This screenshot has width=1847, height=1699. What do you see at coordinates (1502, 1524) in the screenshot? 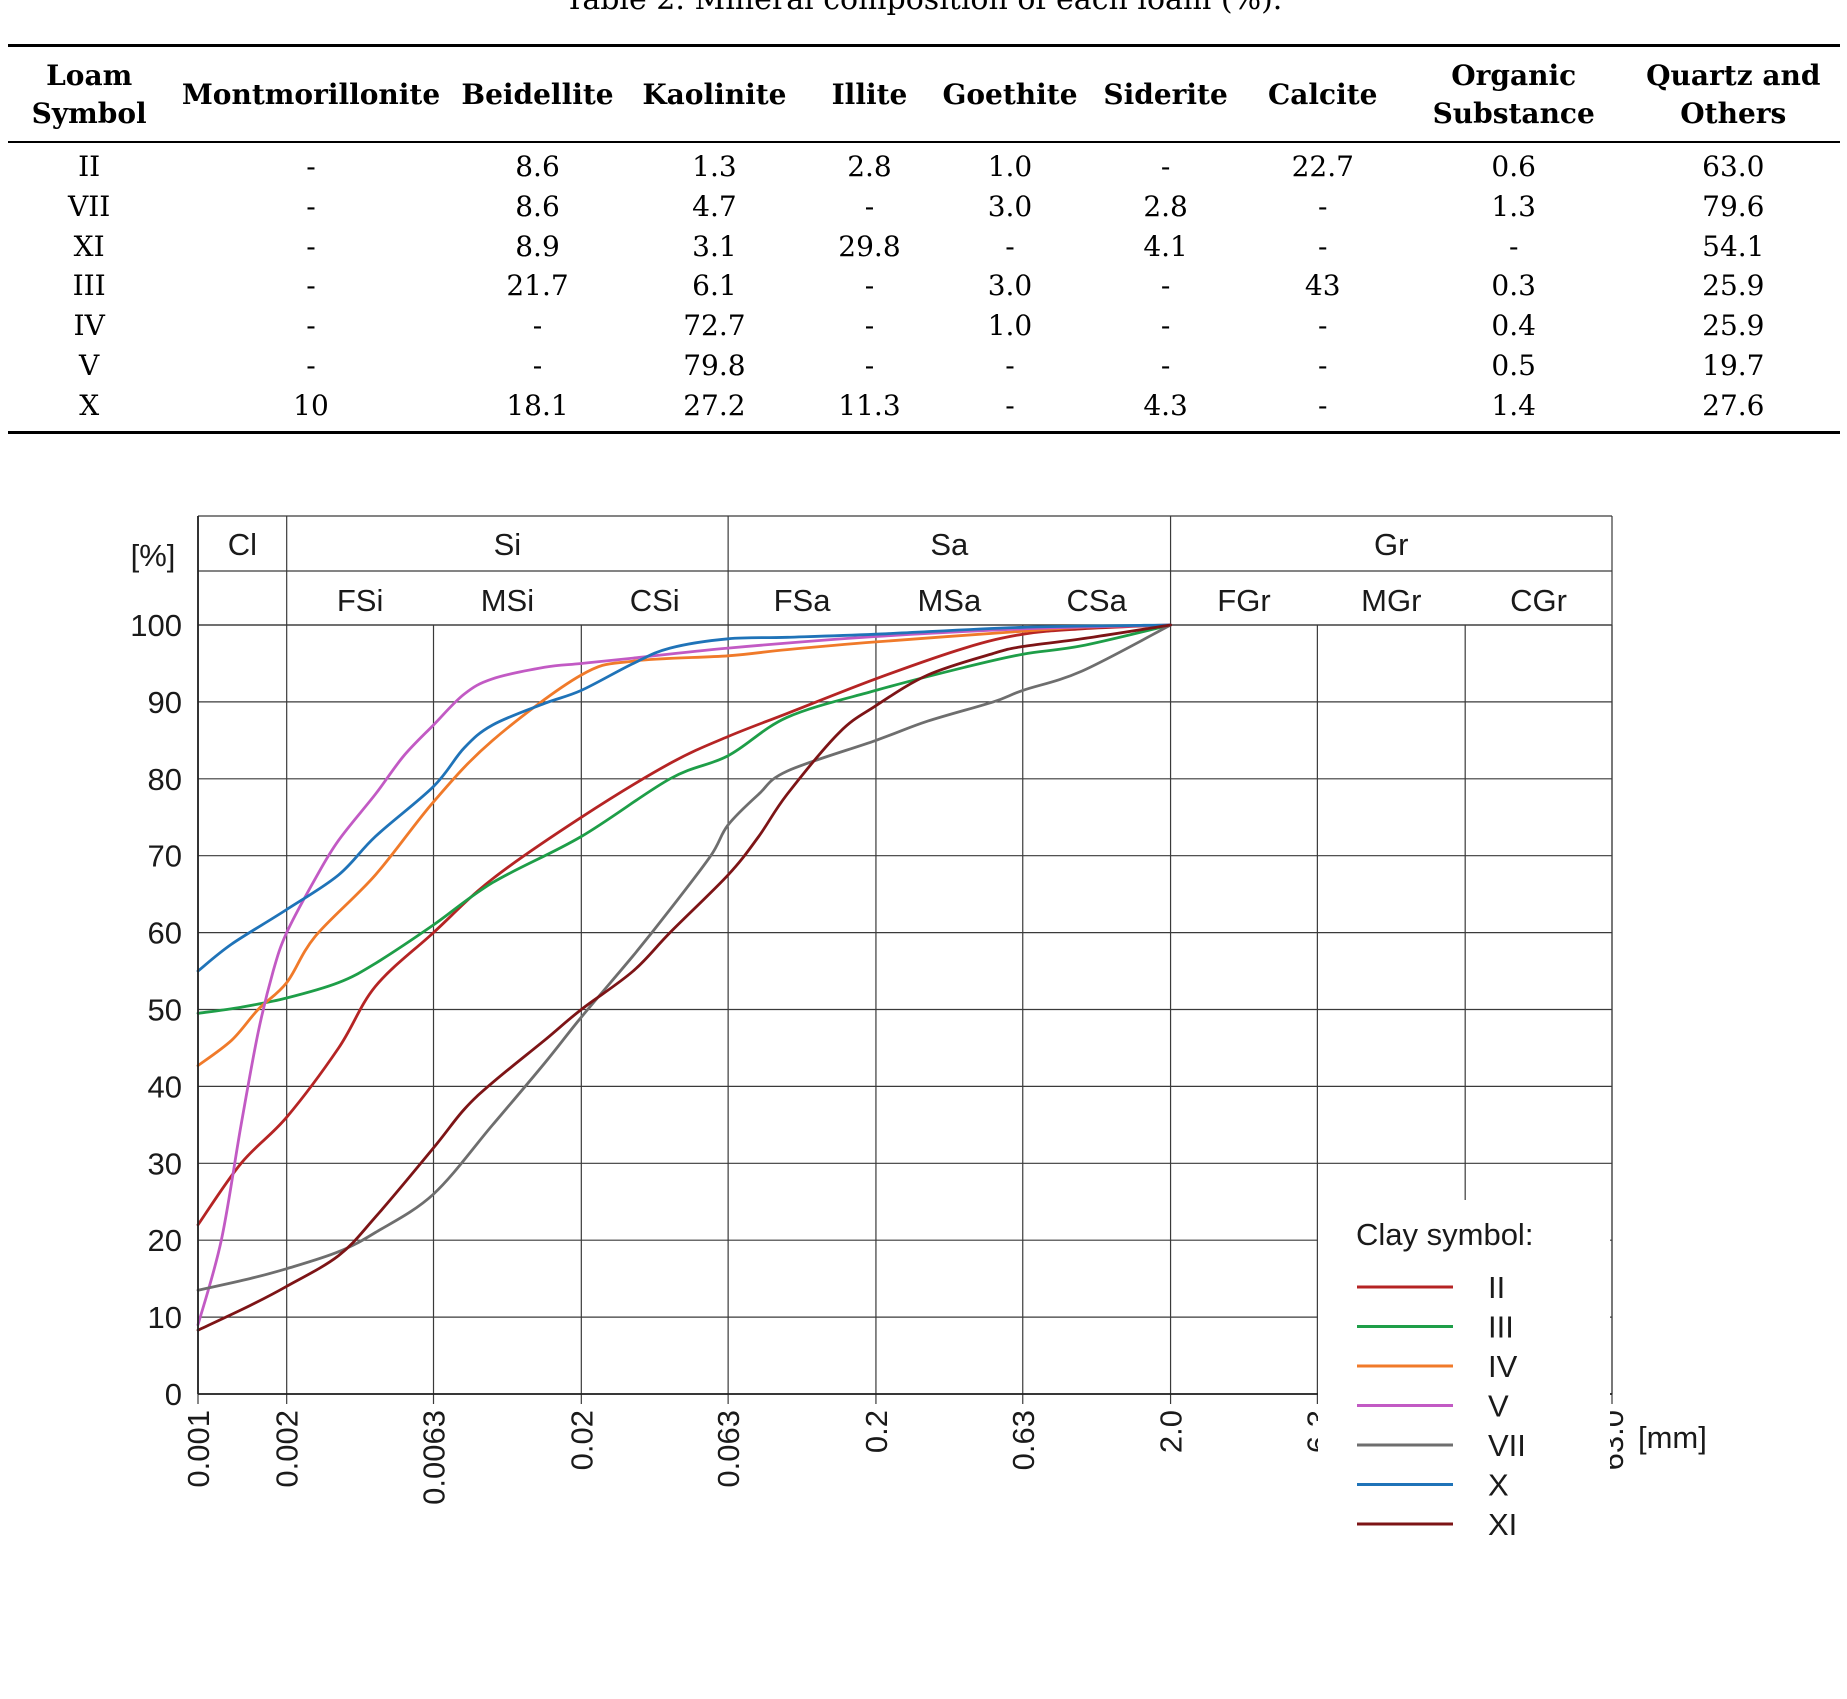
I see `legend-label: XI` at bounding box center [1502, 1524].